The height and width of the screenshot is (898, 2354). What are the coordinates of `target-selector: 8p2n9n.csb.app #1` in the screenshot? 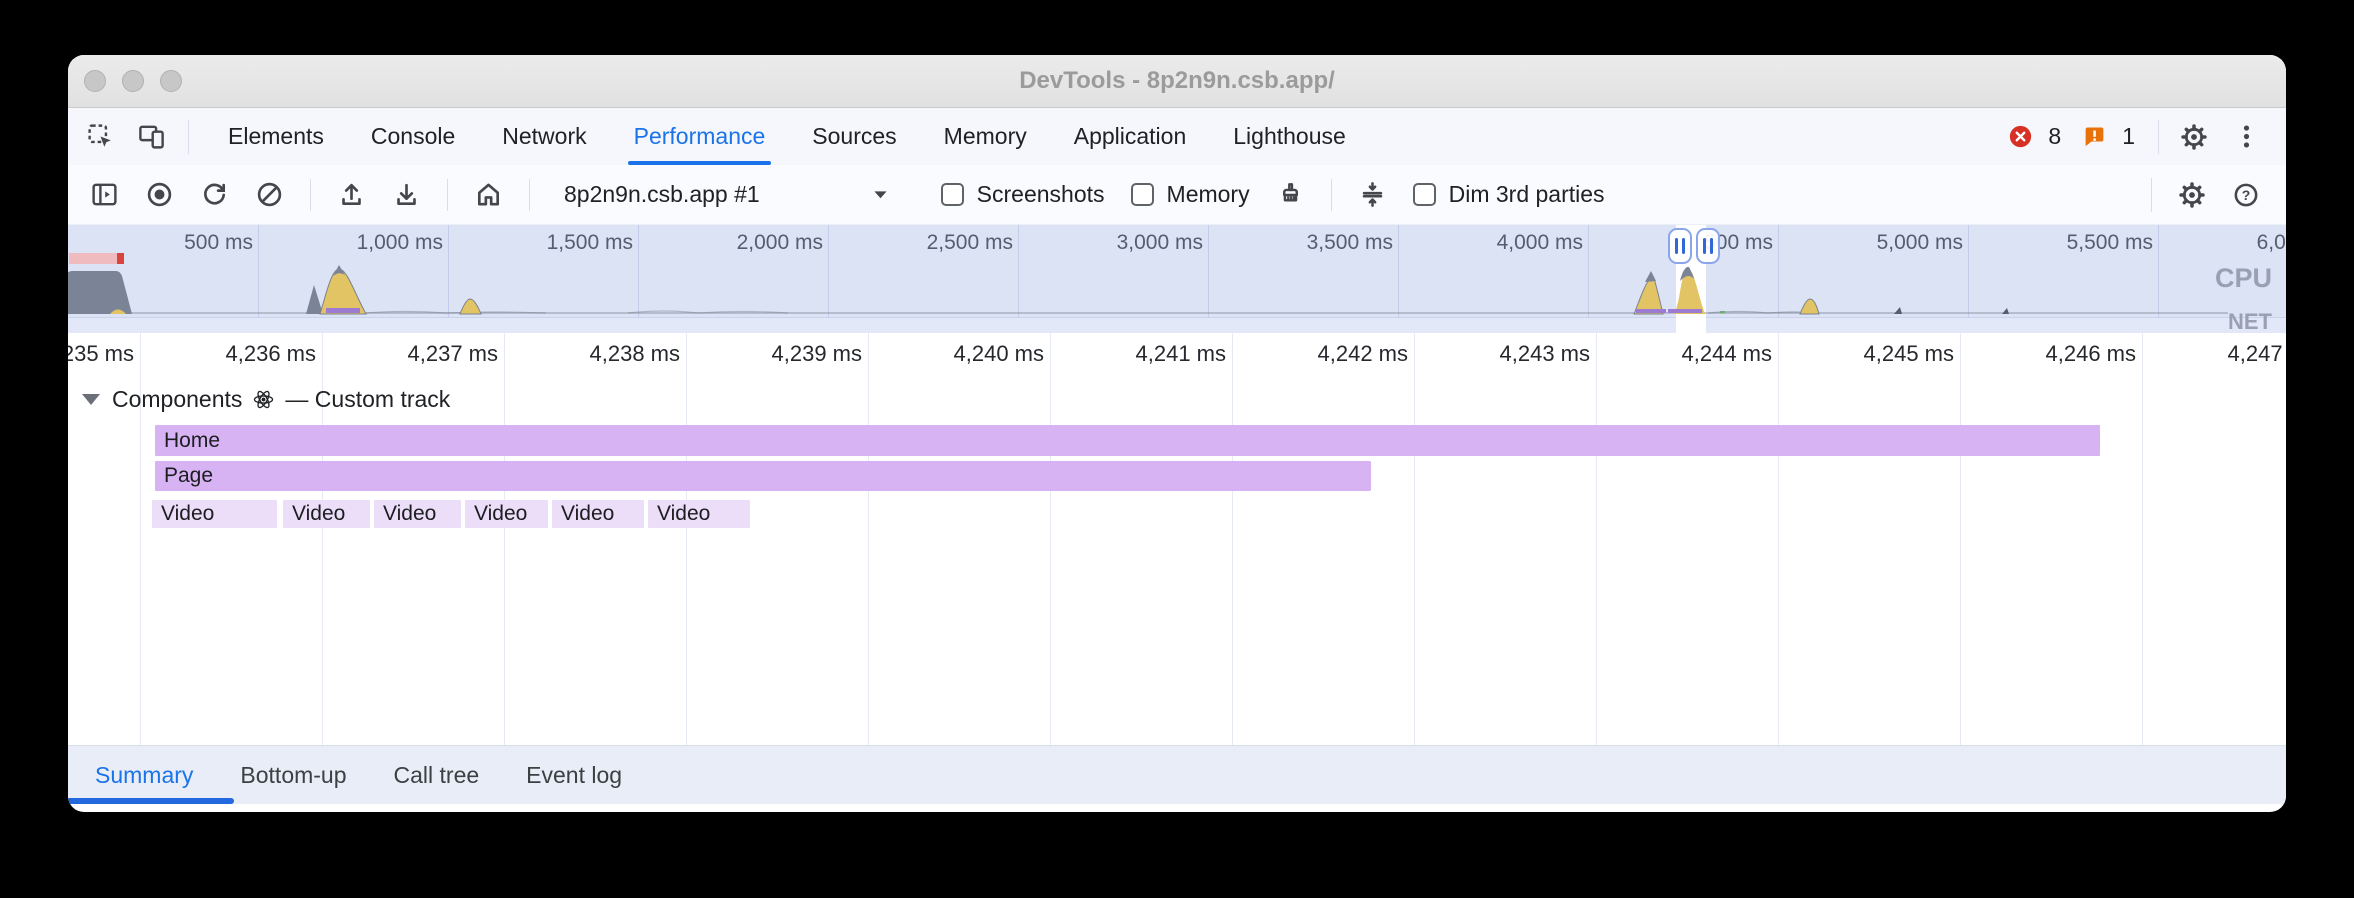 It's located at (727, 194).